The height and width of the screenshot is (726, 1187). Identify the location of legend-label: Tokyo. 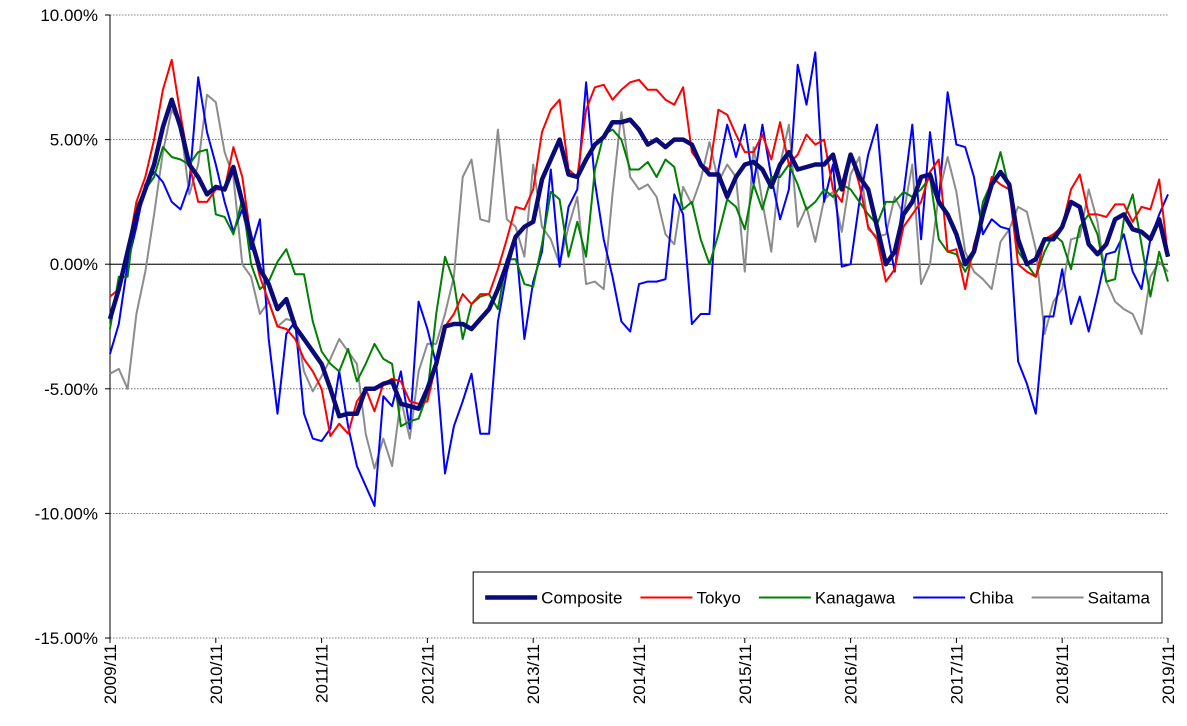
(718, 598).